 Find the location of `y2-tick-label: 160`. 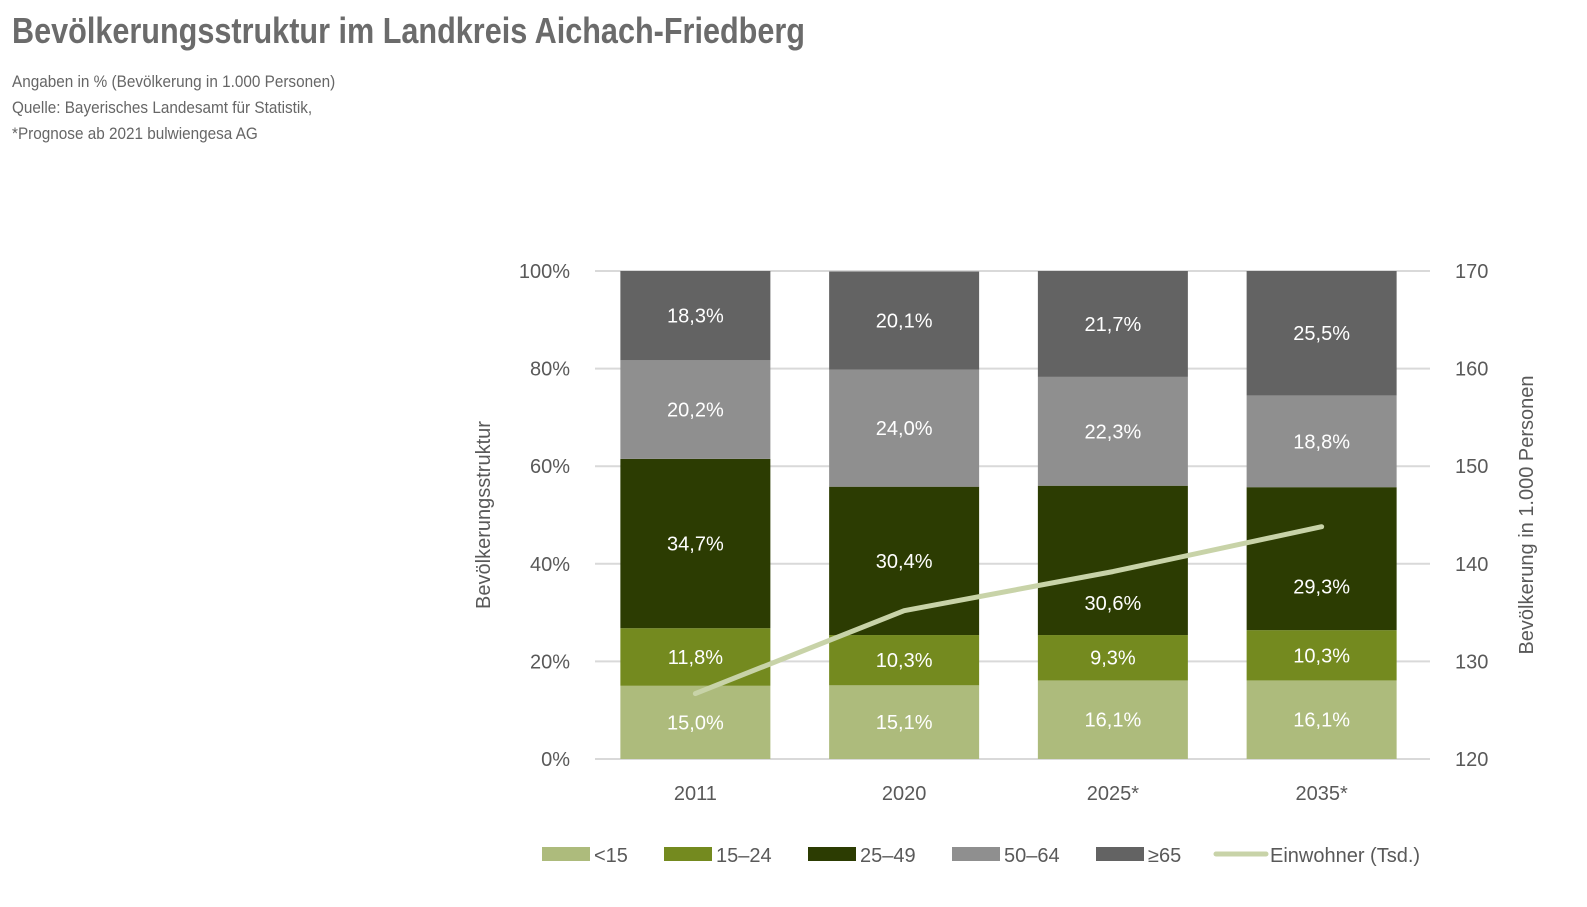

y2-tick-label: 160 is located at coordinates (1471, 370).